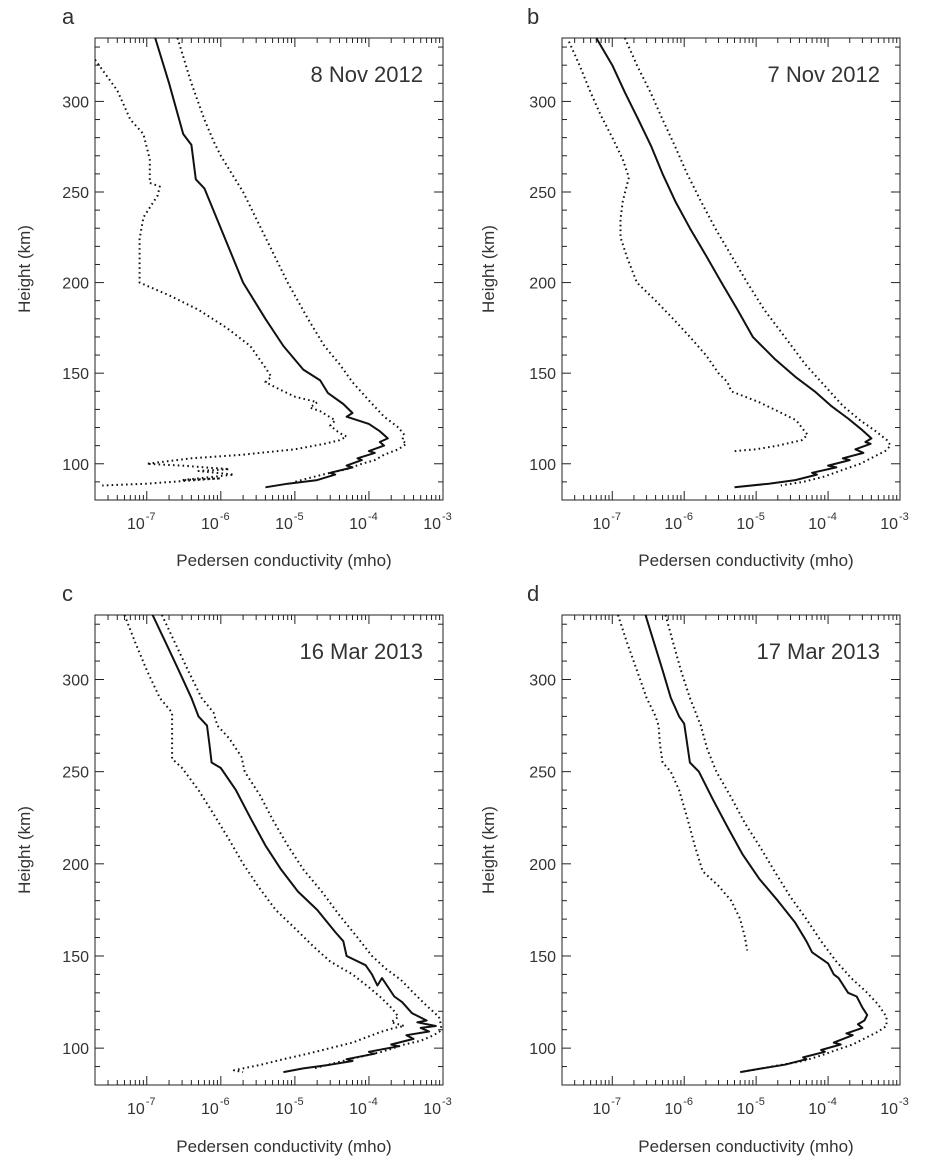 This screenshot has width=925, height=1160. Describe the element at coordinates (533, 593) in the screenshot. I see `panel-letter: d` at that location.